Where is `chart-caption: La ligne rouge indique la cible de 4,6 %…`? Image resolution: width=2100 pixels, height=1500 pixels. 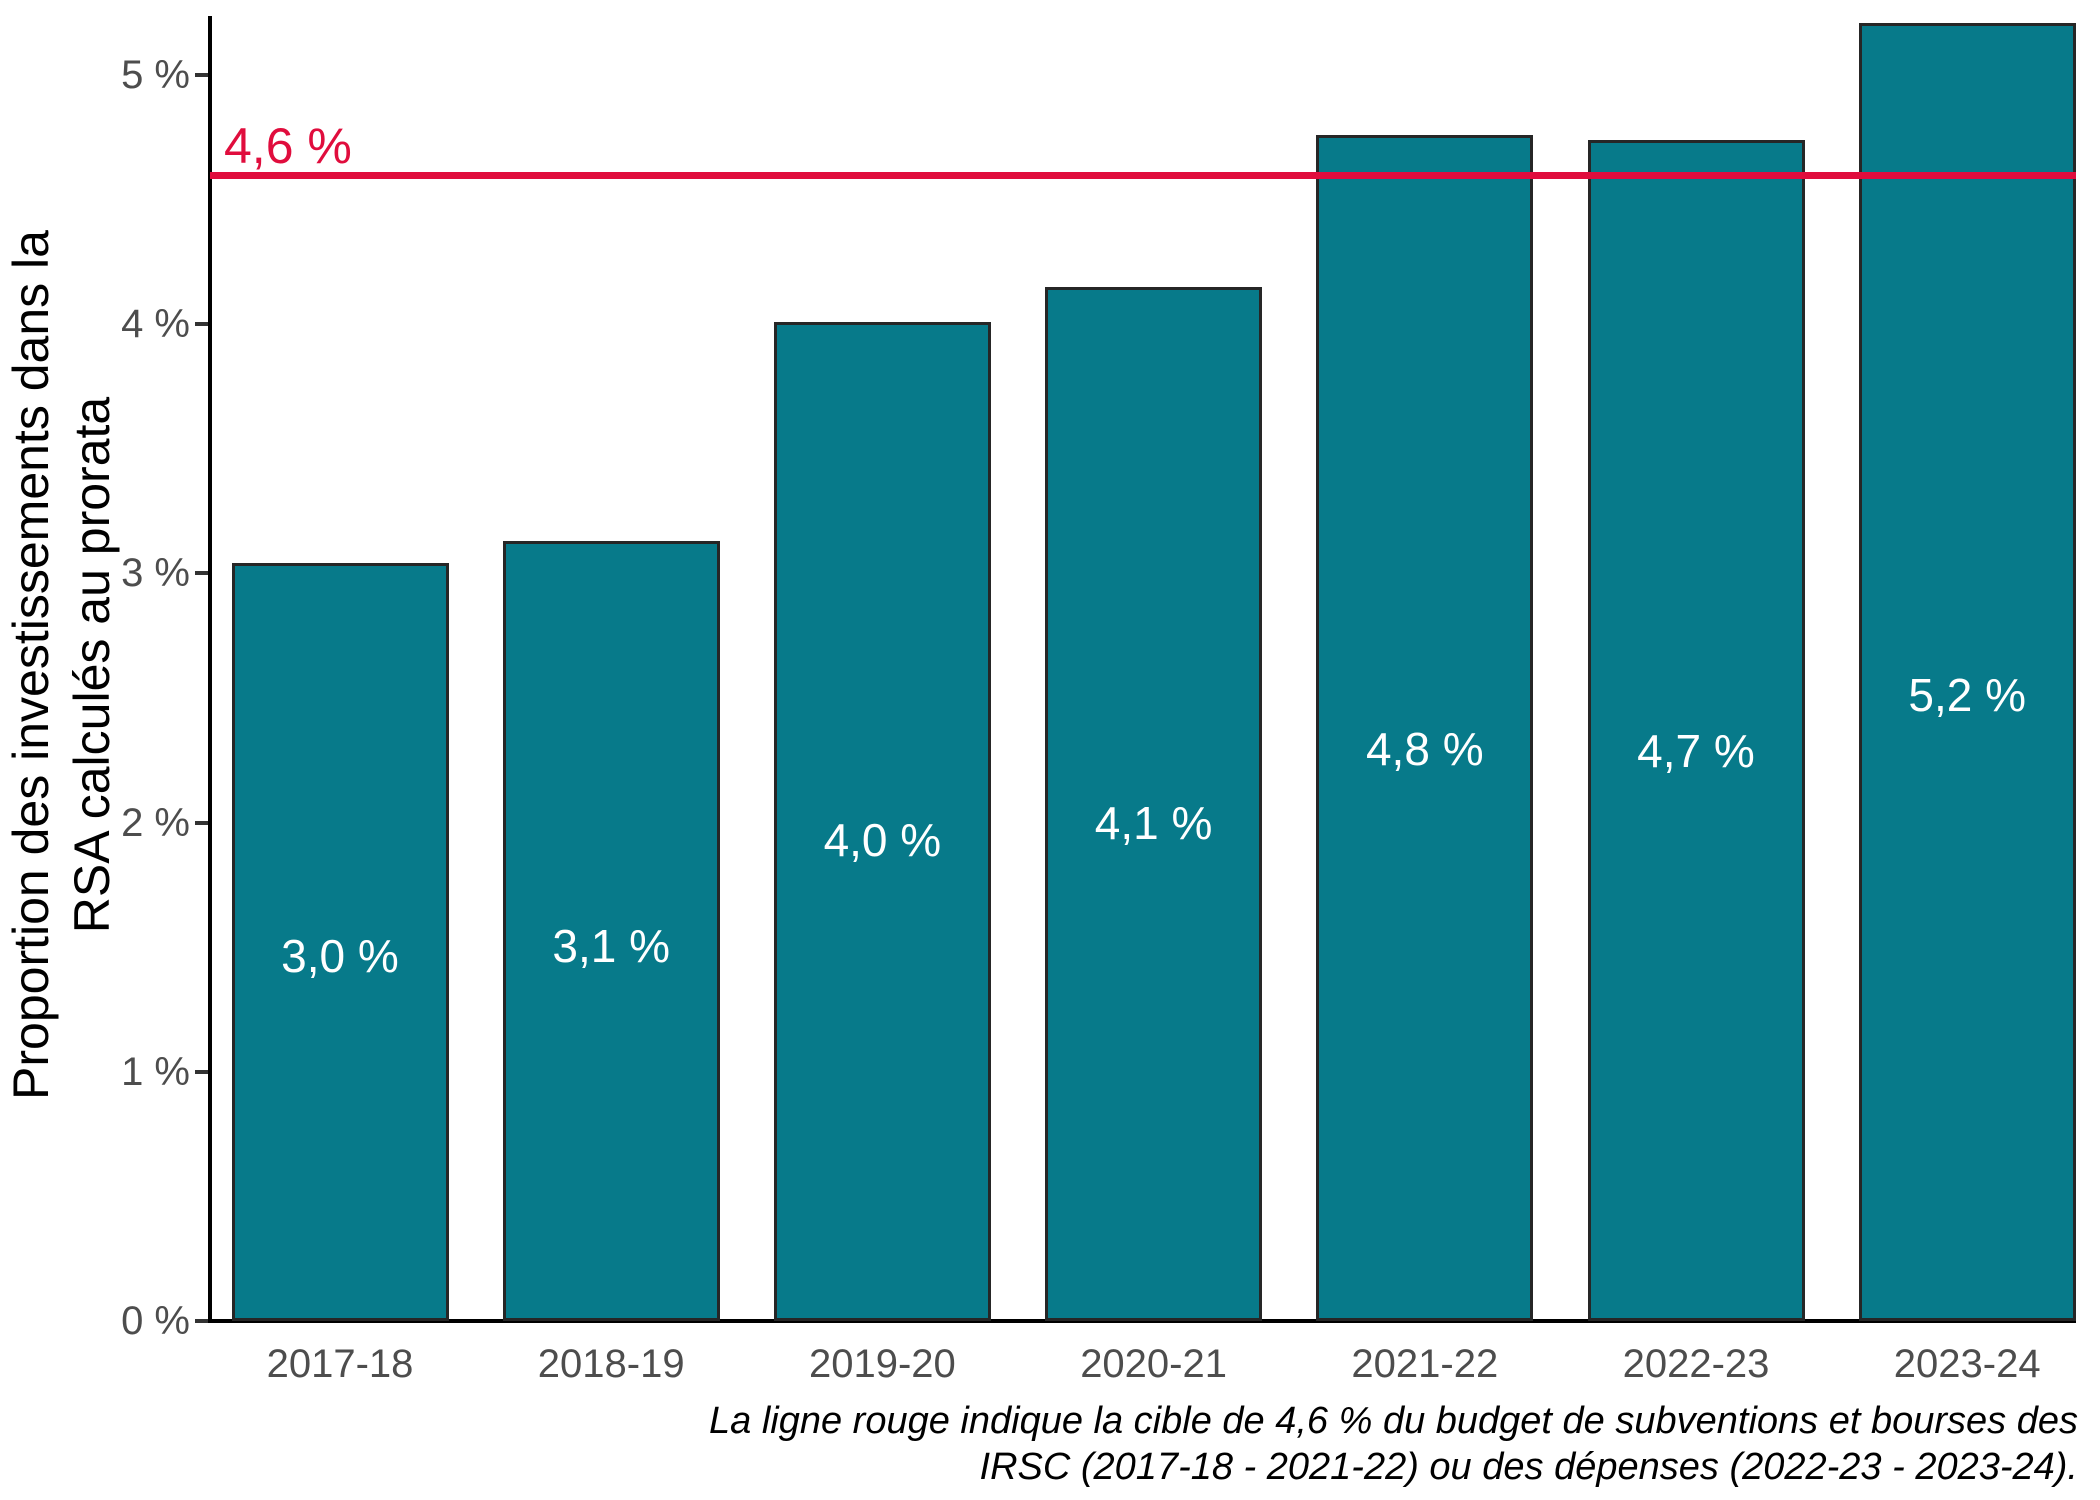 chart-caption: La ligne rouge indique la cible de 4,6 %… is located at coordinates (1378, 1444).